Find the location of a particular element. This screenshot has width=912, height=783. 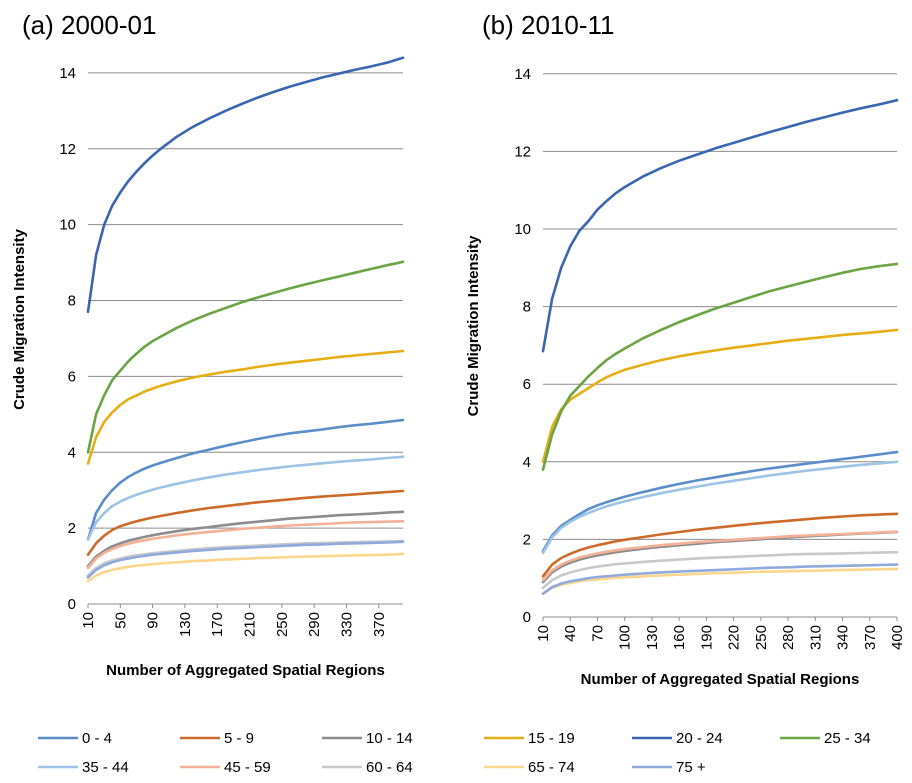

legend-item: 15 - 19 is located at coordinates (529, 738).